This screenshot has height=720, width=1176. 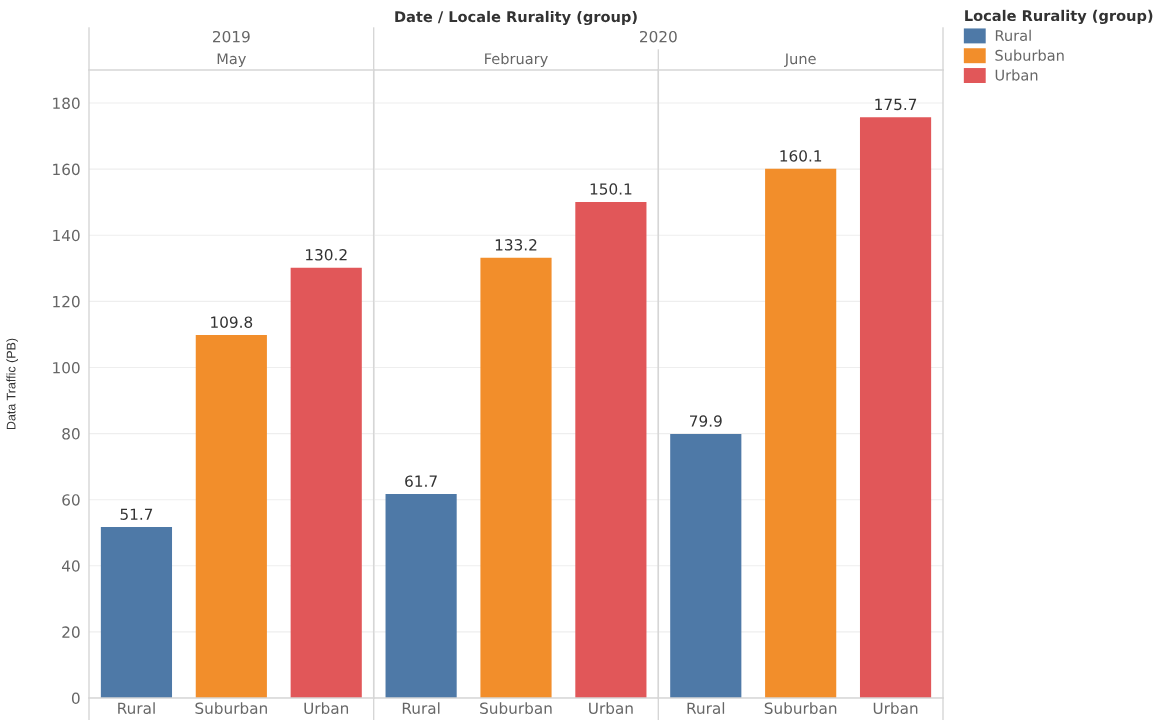 I want to click on data-label: 109.8, so click(x=232, y=322).